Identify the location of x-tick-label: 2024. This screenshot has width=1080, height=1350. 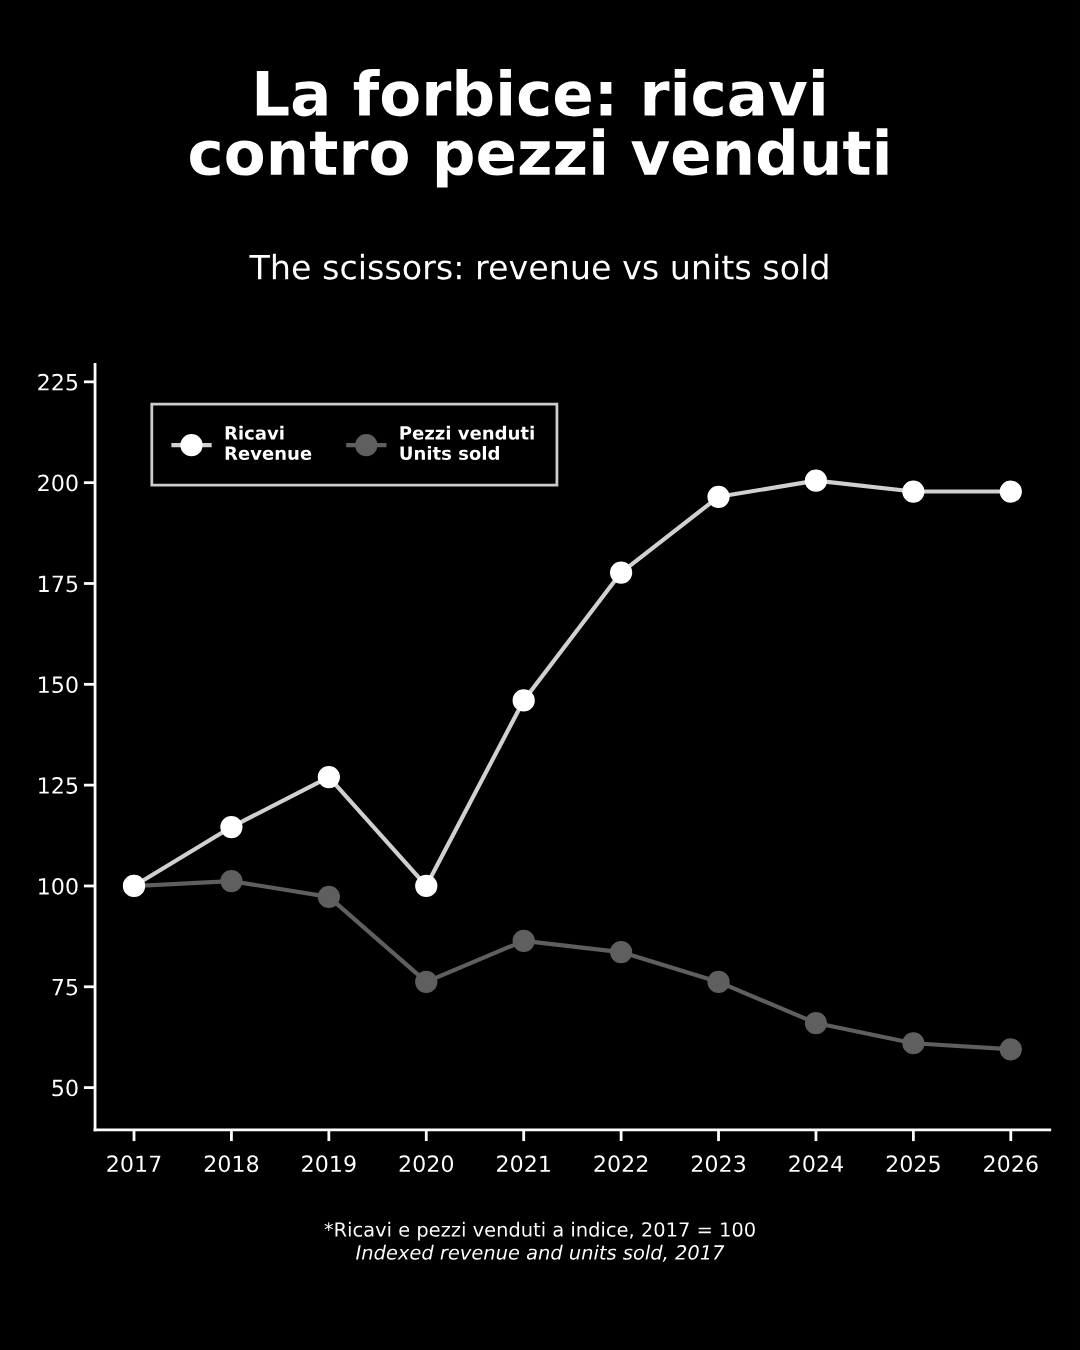
(816, 1164).